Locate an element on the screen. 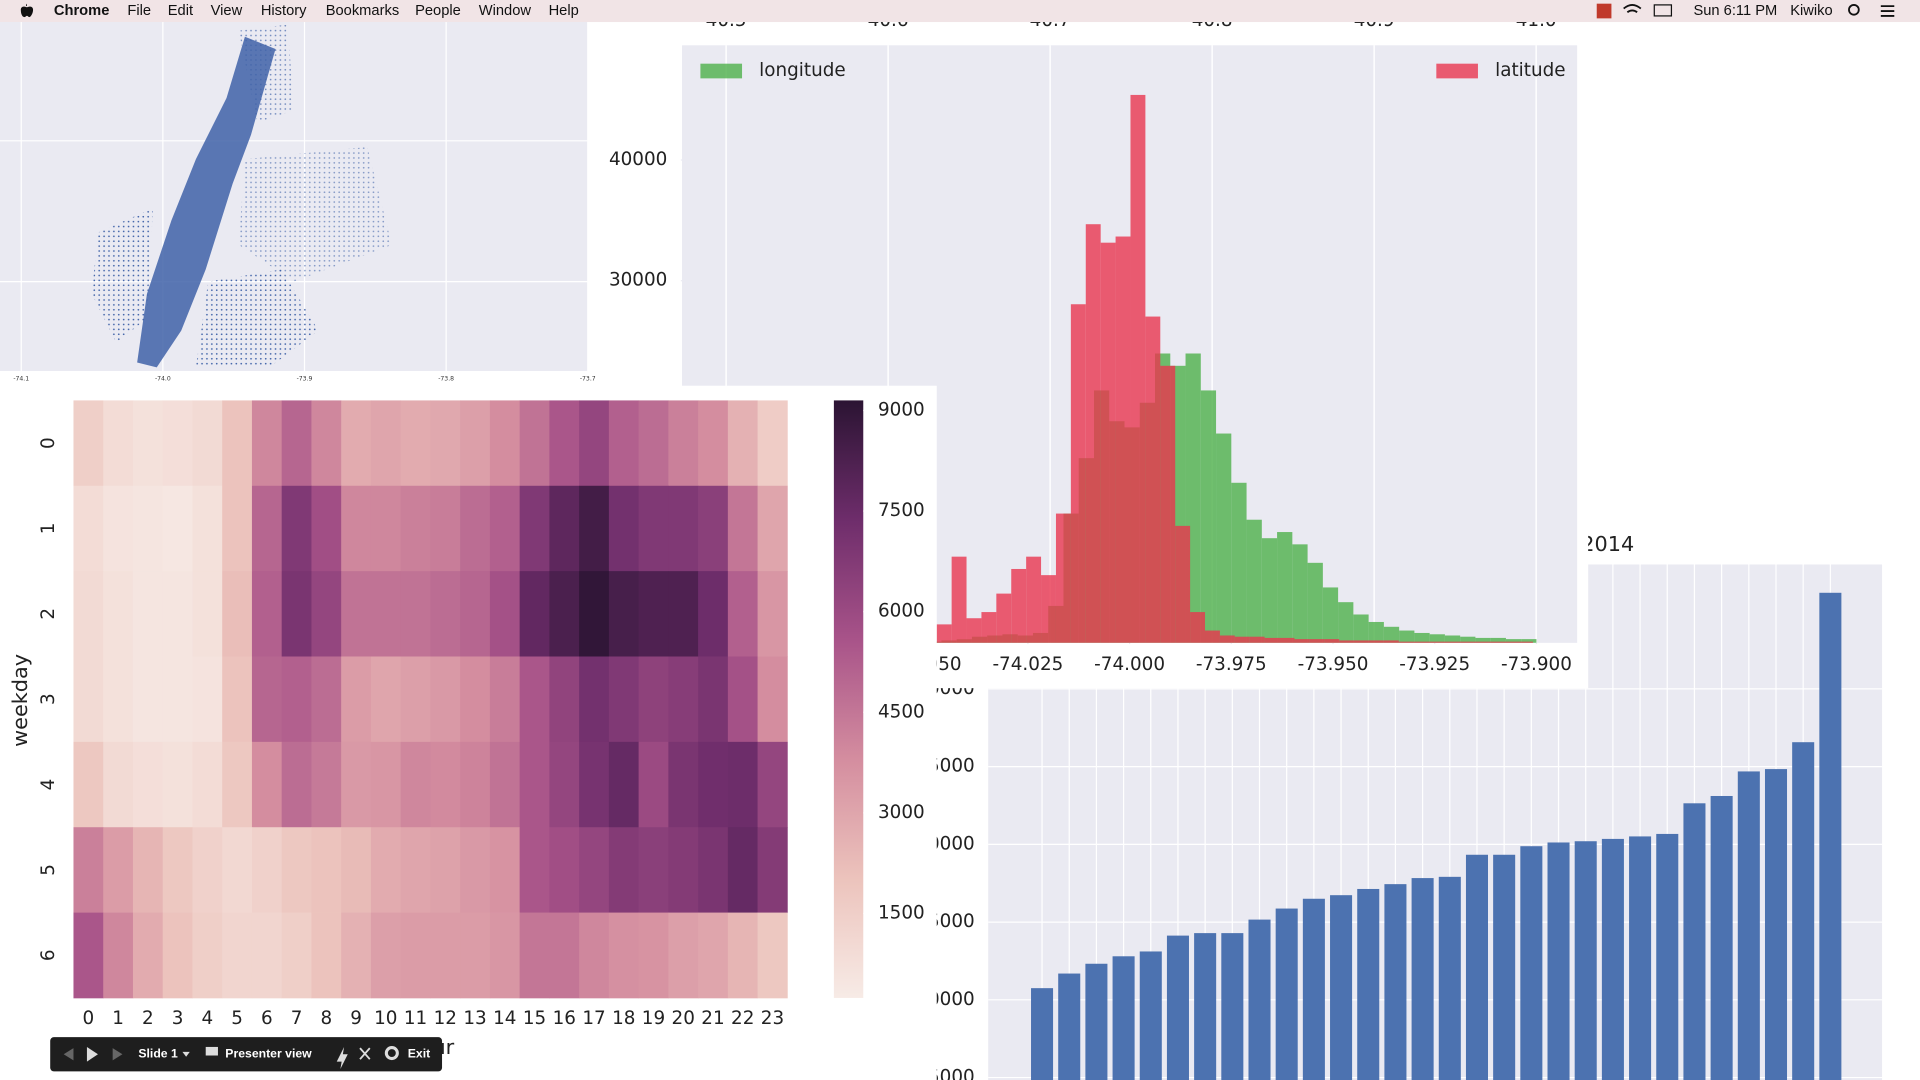 The height and width of the screenshot is (1080, 1920). x-tick-label: 9 is located at coordinates (356, 1018).